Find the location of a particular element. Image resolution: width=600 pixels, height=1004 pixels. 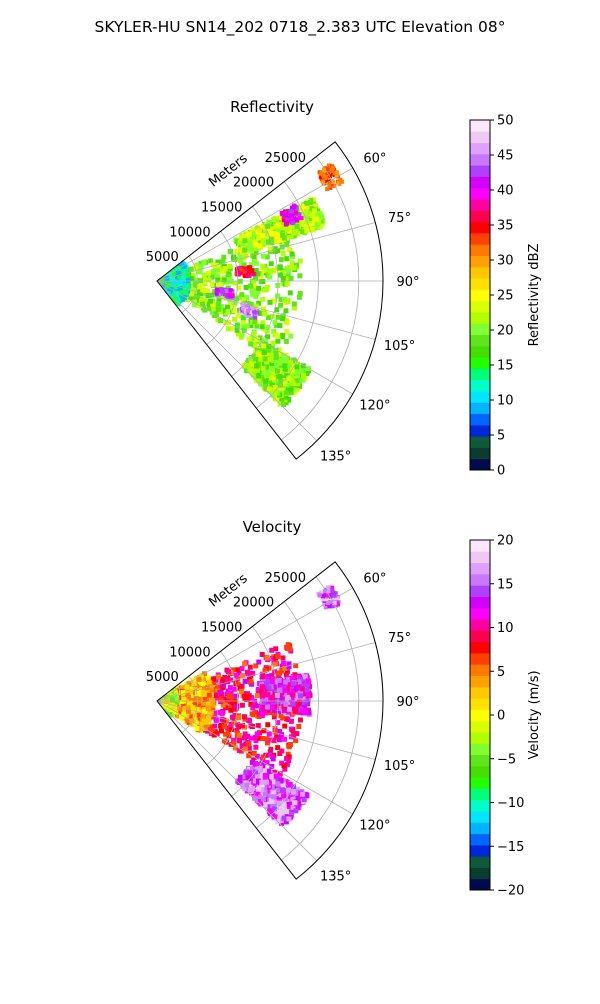

angle-tick-label: 135° is located at coordinates (335, 457).